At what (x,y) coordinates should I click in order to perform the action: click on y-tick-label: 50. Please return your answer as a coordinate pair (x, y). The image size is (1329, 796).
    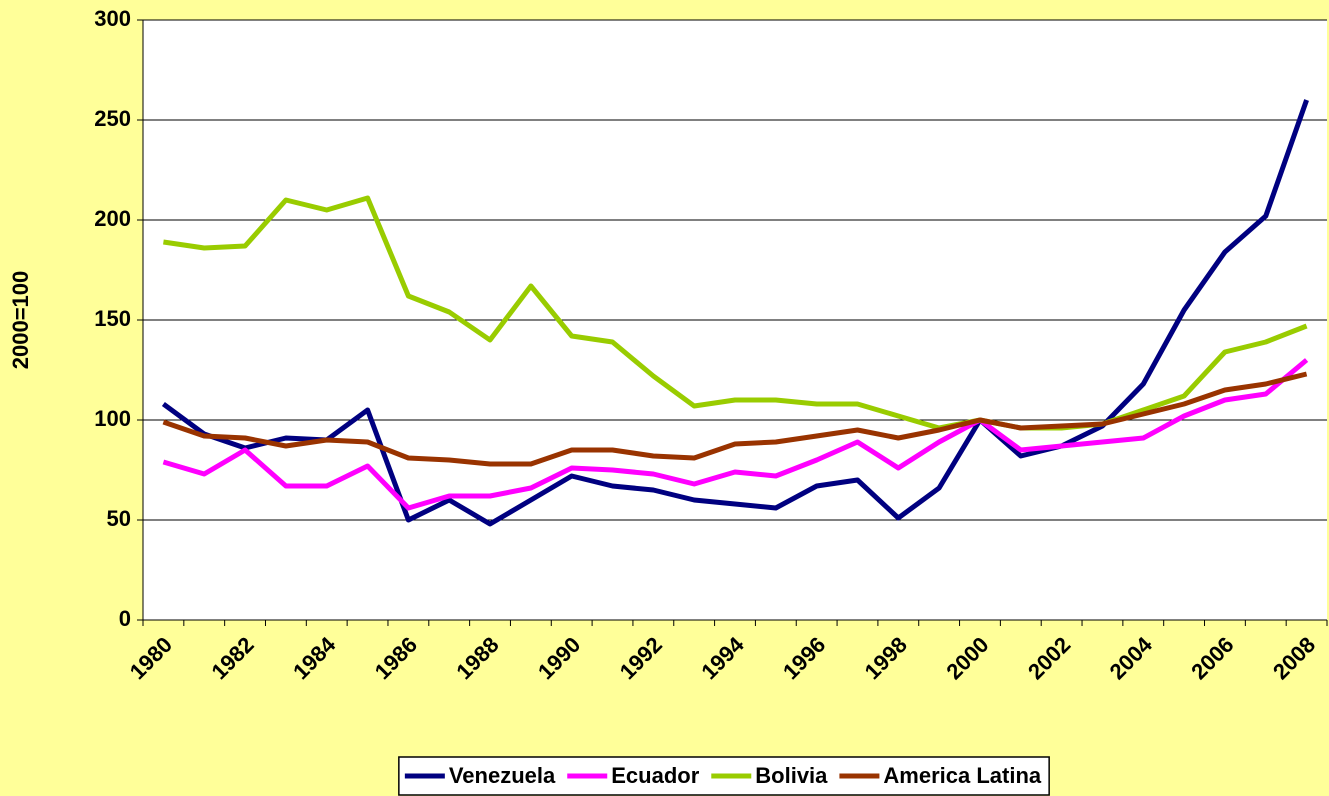
    Looking at the image, I should click on (119, 518).